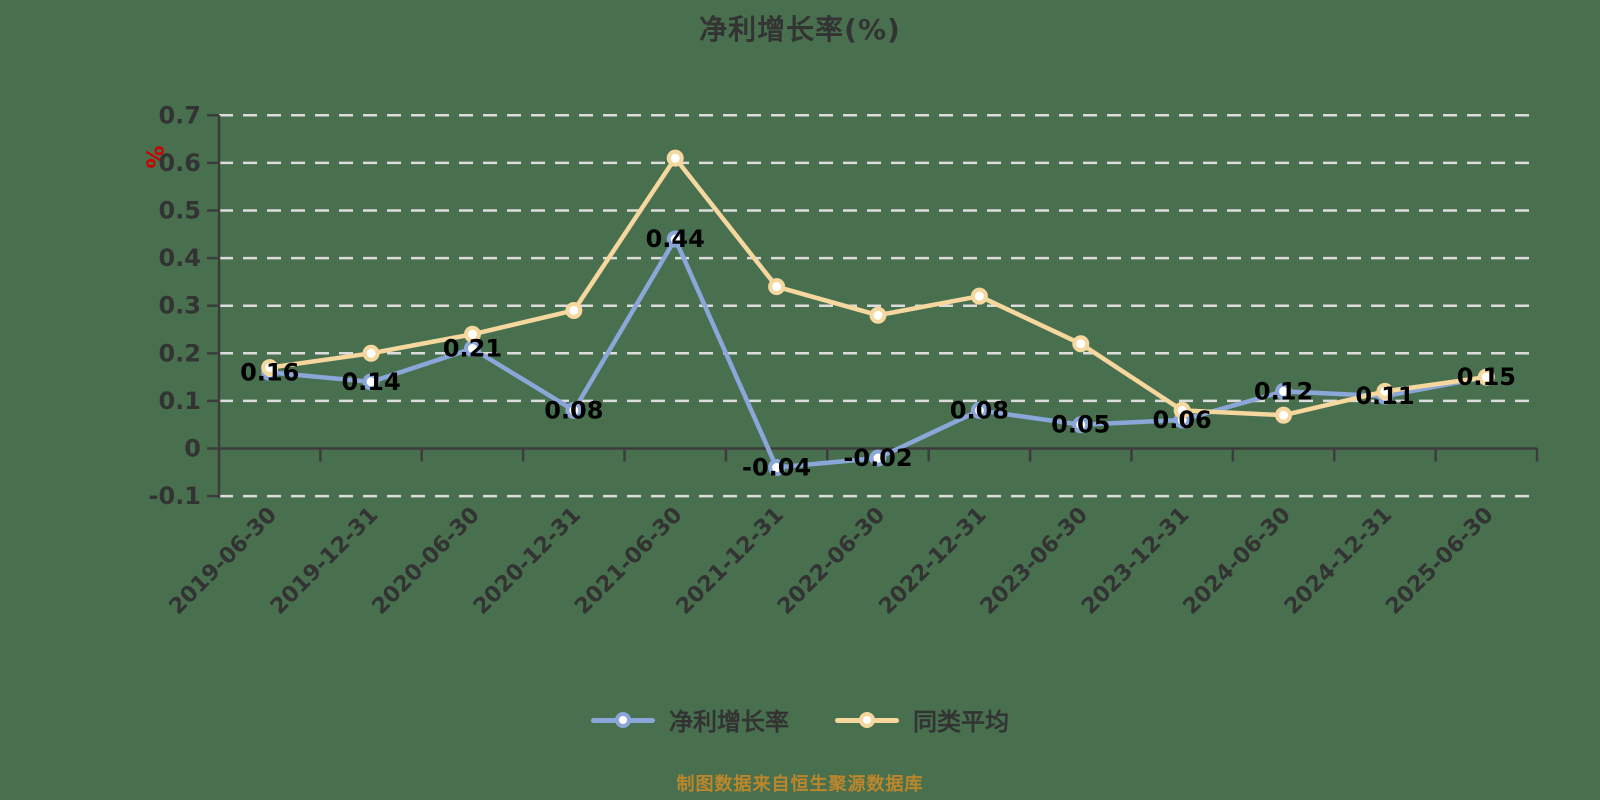 The width and height of the screenshot is (1600, 800). I want to click on x-axis-label: 2024-06-30, so click(1237, 561).